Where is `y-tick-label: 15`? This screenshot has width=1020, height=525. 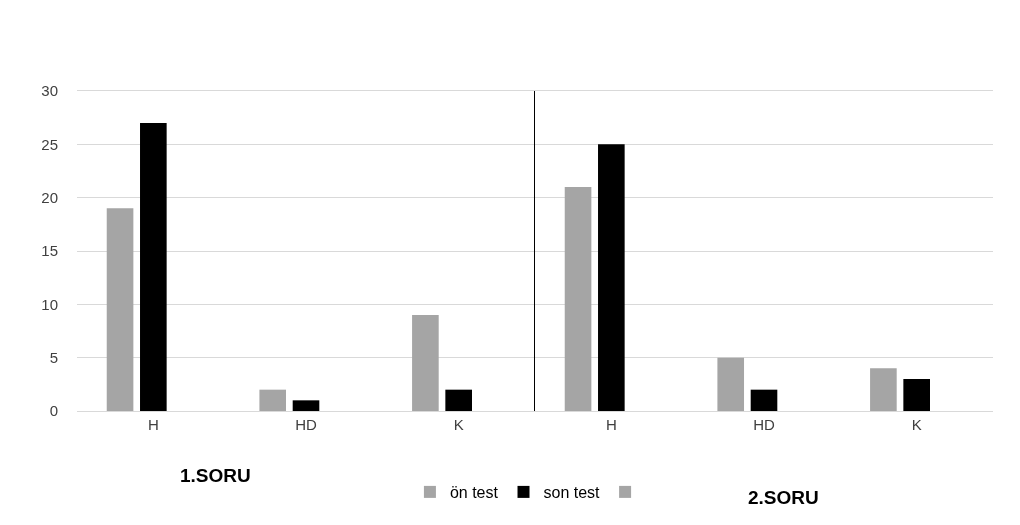
y-tick-label: 15 is located at coordinates (49, 251).